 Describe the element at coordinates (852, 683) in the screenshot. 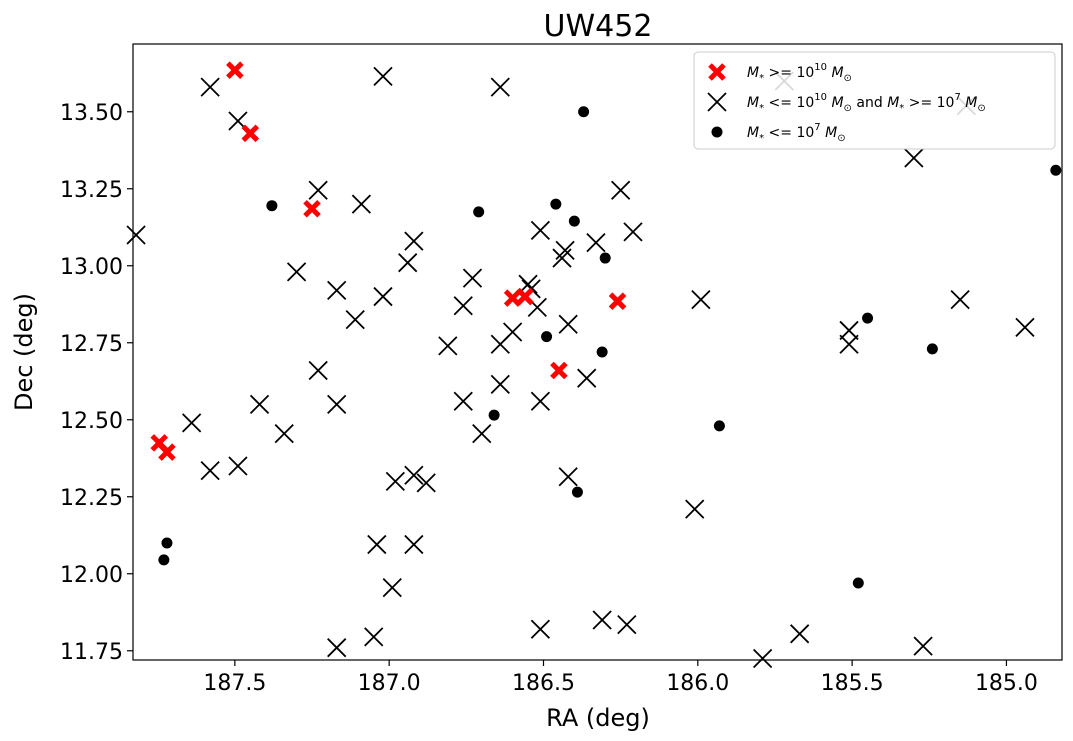

I see `x-tick-label: 185.5` at that location.